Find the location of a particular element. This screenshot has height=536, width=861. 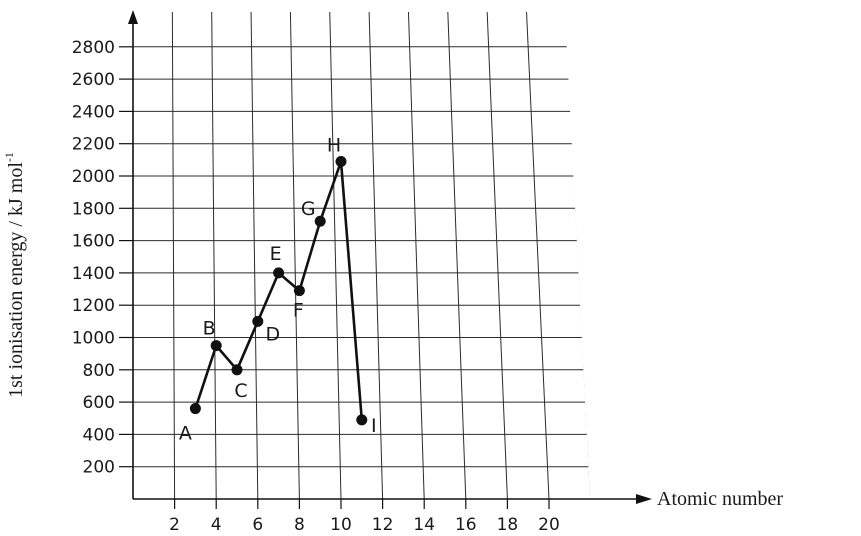

y-tick-label: 1600 is located at coordinates (93, 242).